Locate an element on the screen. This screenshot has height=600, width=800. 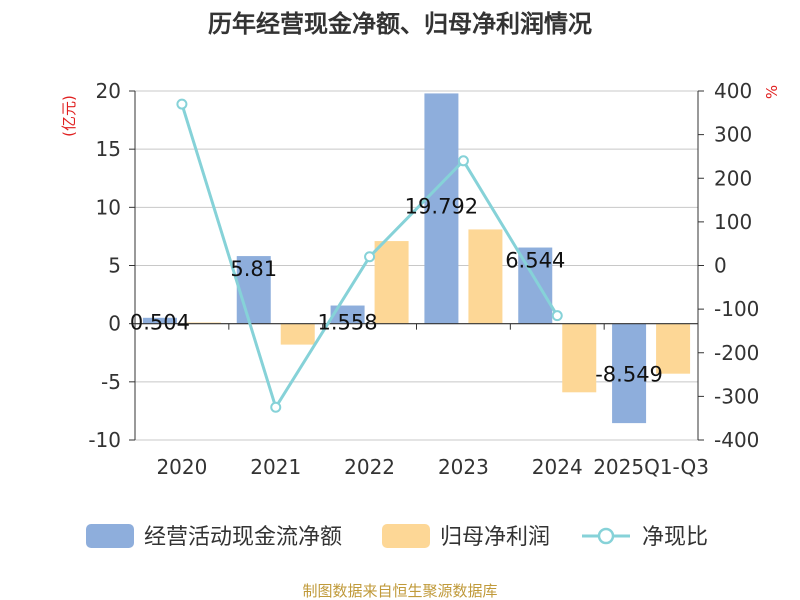
y-tick-label: 0 is located at coordinates (114, 324).